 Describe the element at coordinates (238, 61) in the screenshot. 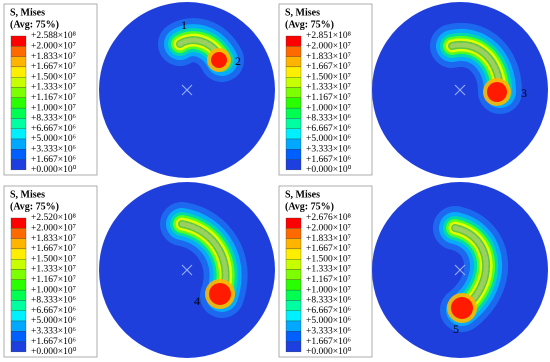

I see `point-marker: 2` at that location.